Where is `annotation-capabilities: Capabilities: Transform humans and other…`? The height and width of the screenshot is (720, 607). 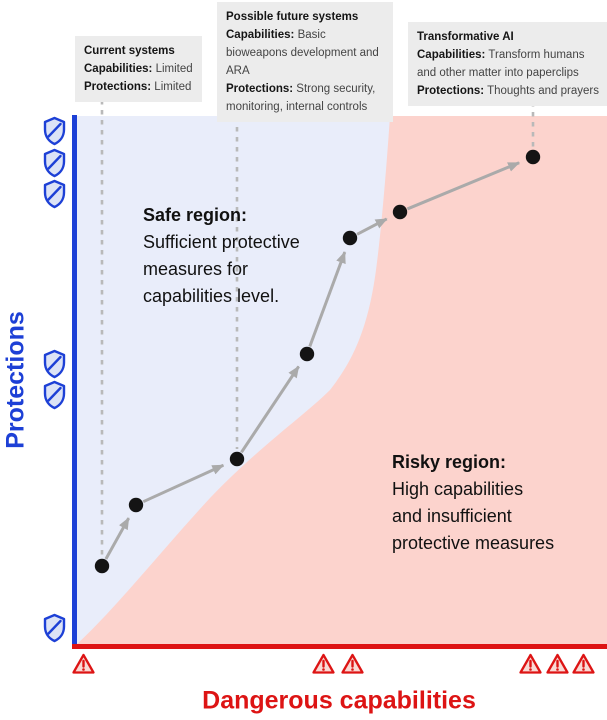
annotation-capabilities: Capabilities: Transform humans and other… is located at coordinates (509, 64).